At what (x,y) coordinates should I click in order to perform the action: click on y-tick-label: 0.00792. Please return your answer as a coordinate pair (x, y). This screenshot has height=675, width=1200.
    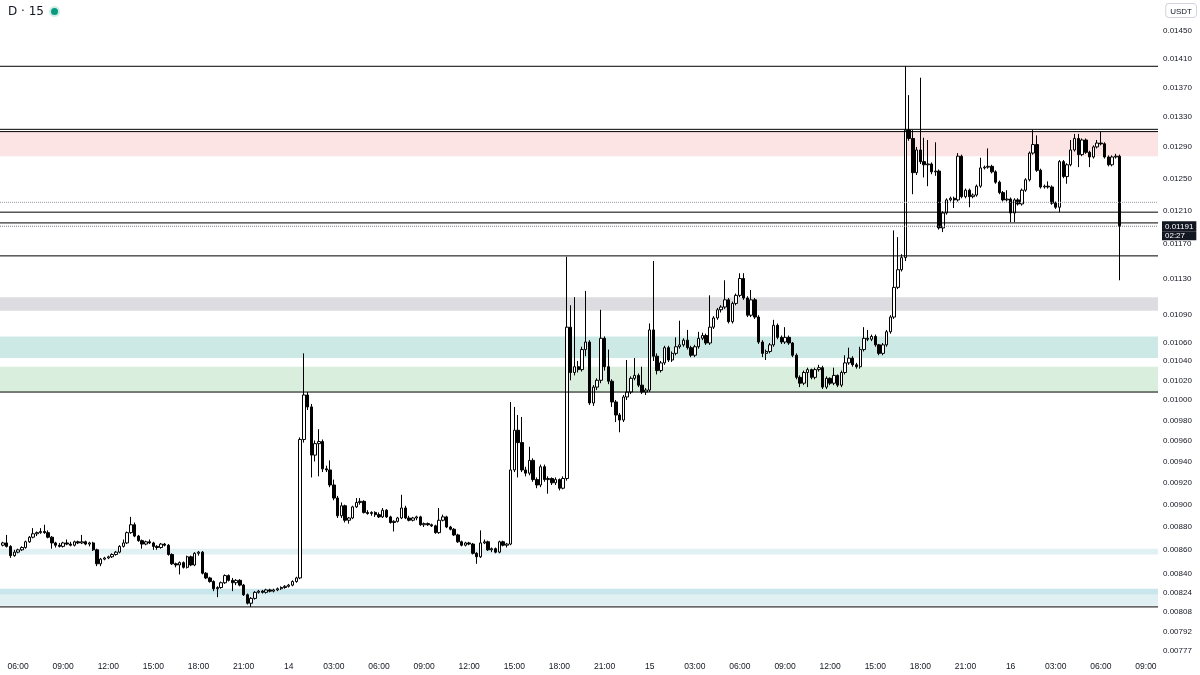
    Looking at the image, I should click on (1178, 632).